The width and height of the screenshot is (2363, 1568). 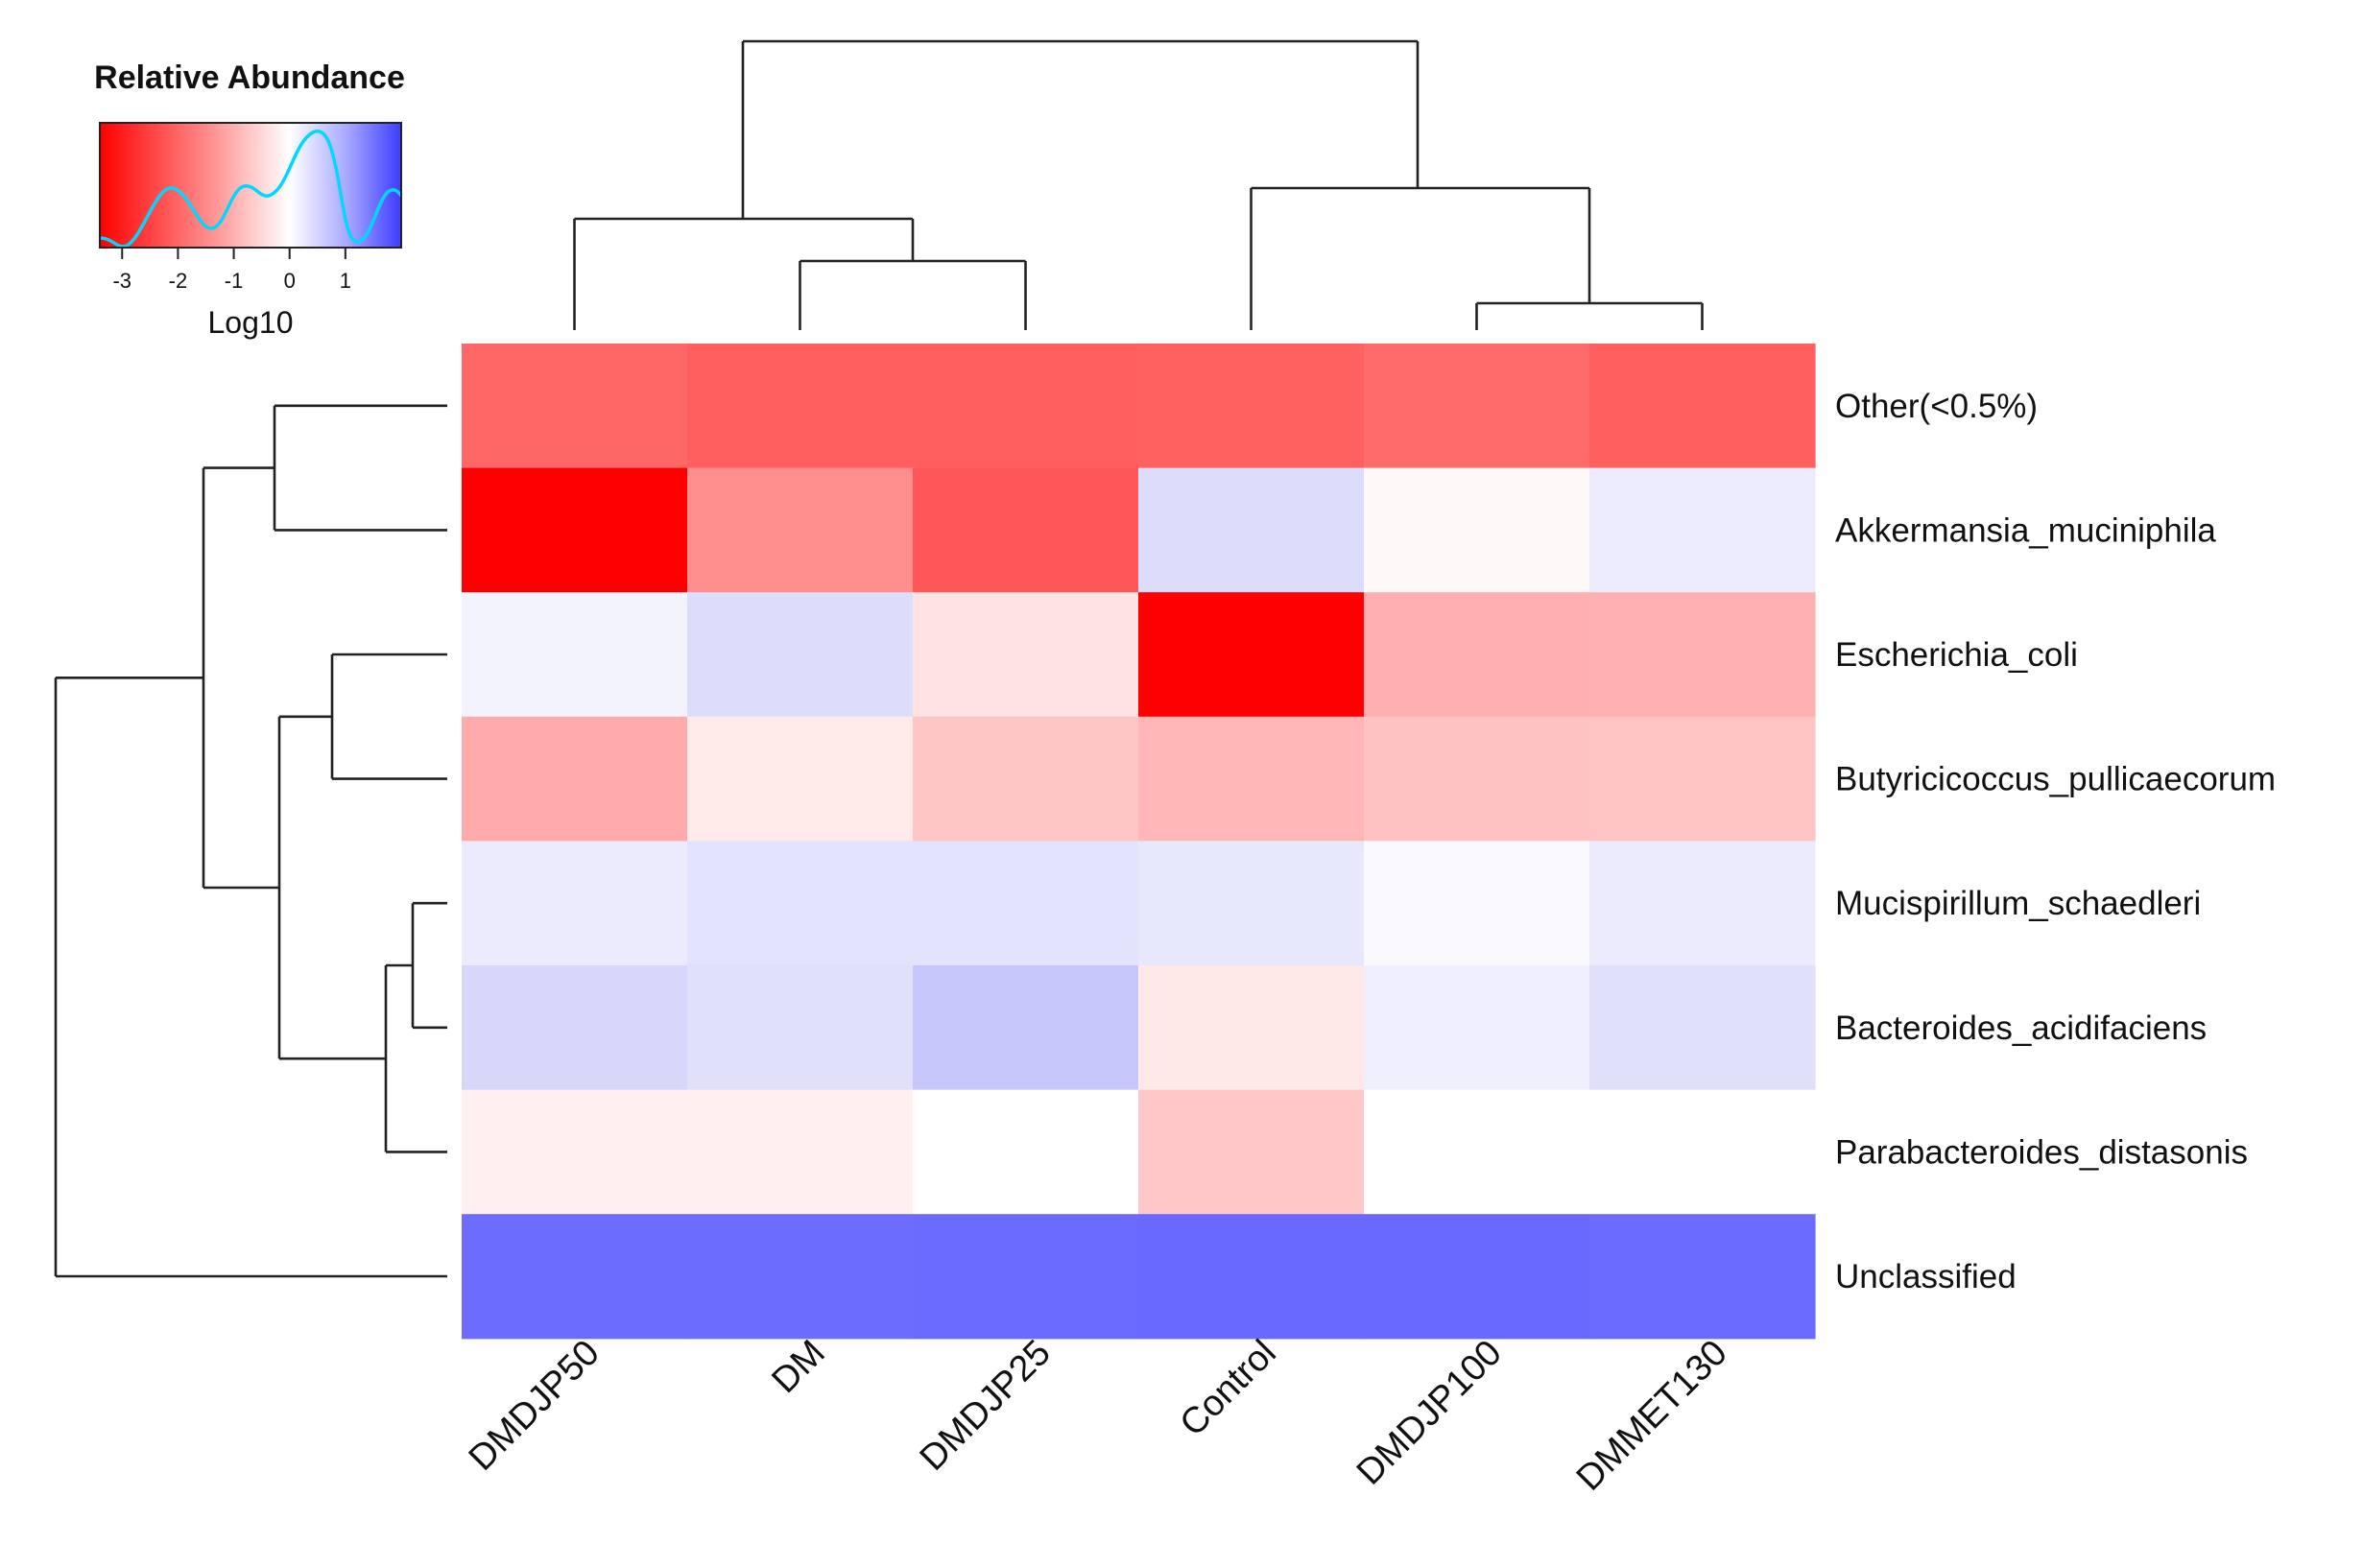 I want to click on row-label: Bacteroides_acidifaciens, so click(x=2021, y=1028).